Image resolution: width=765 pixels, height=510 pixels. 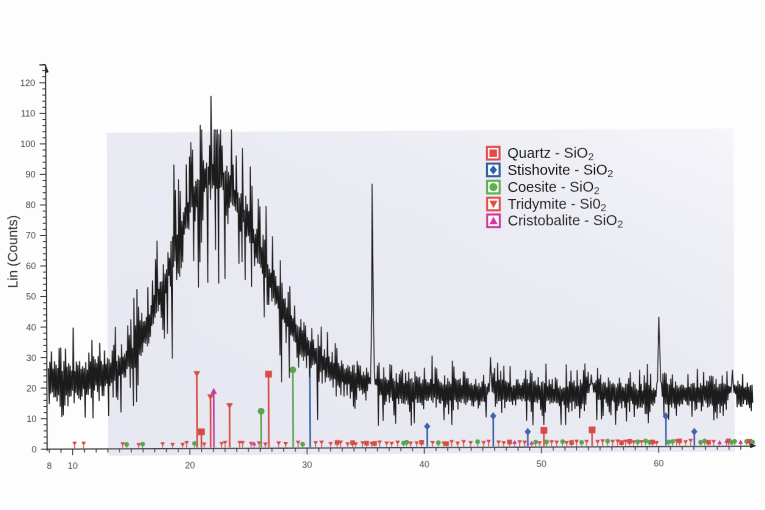 I want to click on svg-text: 8, so click(x=49, y=466).